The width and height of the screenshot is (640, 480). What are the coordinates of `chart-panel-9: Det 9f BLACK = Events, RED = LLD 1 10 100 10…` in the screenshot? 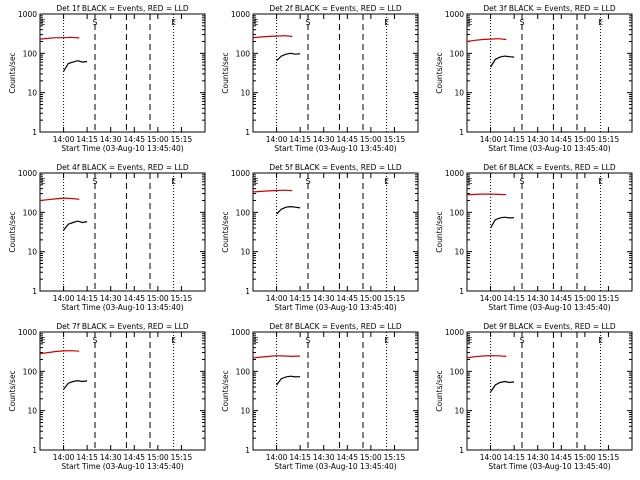 It's located at (534, 396).